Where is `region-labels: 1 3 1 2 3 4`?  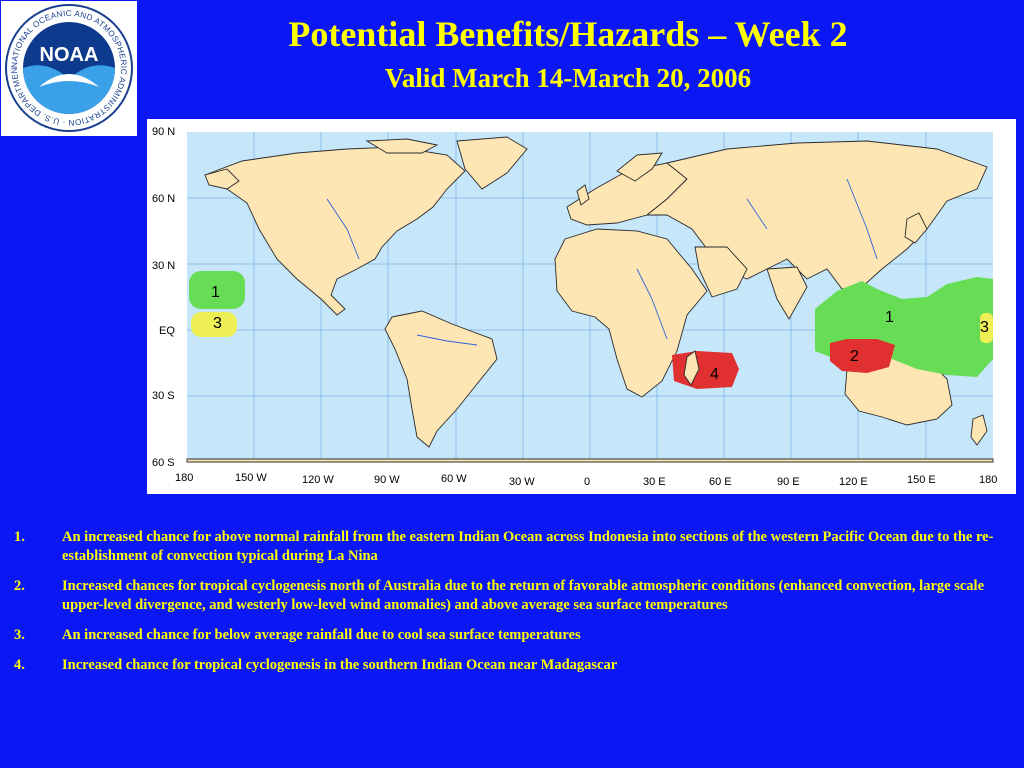 region-labels: 1 3 1 2 3 4 is located at coordinates (600, 333).